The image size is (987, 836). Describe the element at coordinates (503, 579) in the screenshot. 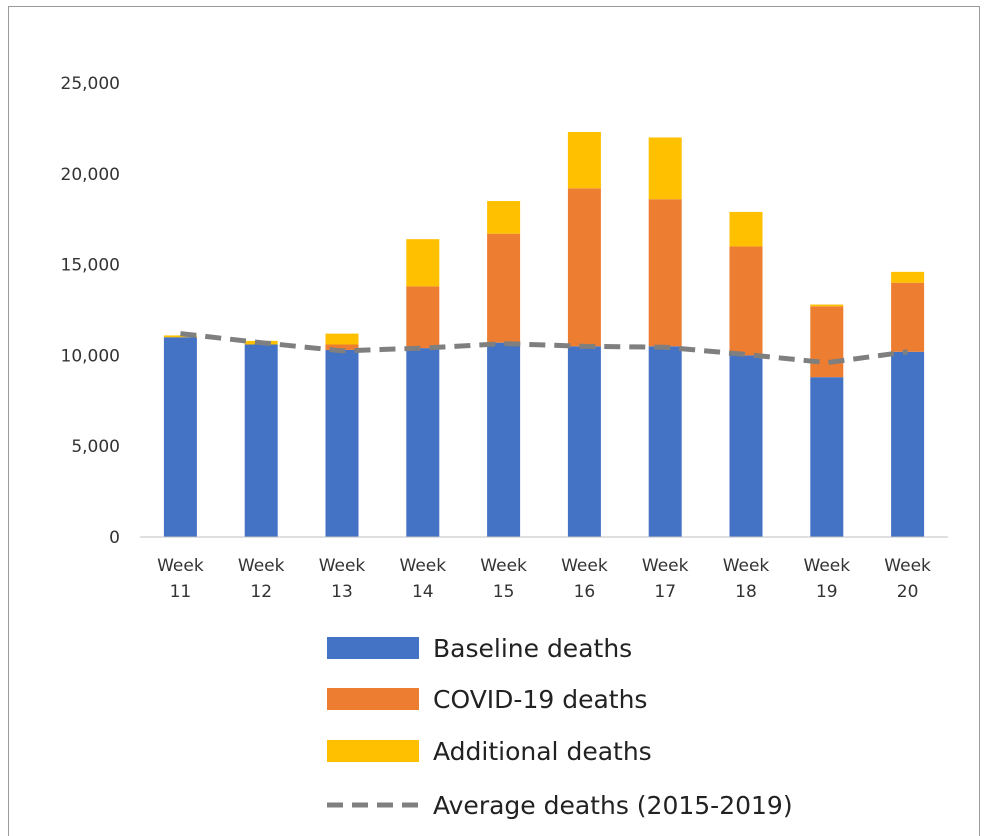

I see `x-tick-label: Week 15` at that location.